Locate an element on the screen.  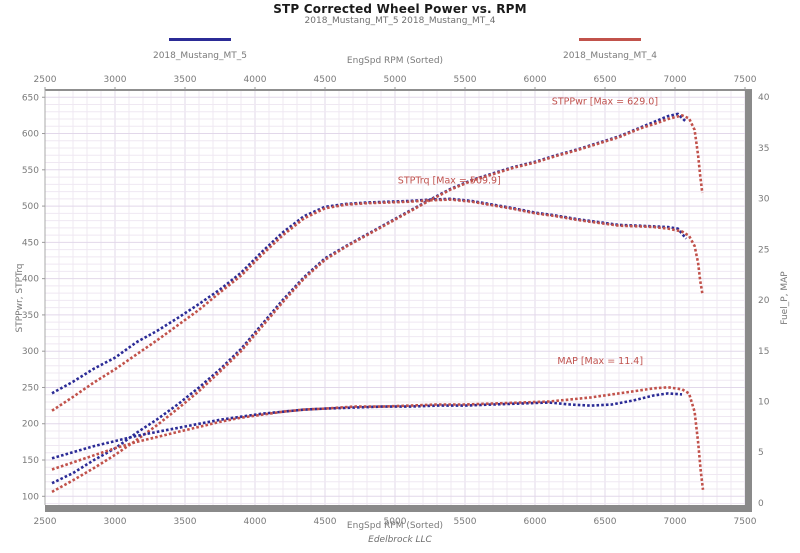
x-tick-top: 5000 is located at coordinates (395, 80).